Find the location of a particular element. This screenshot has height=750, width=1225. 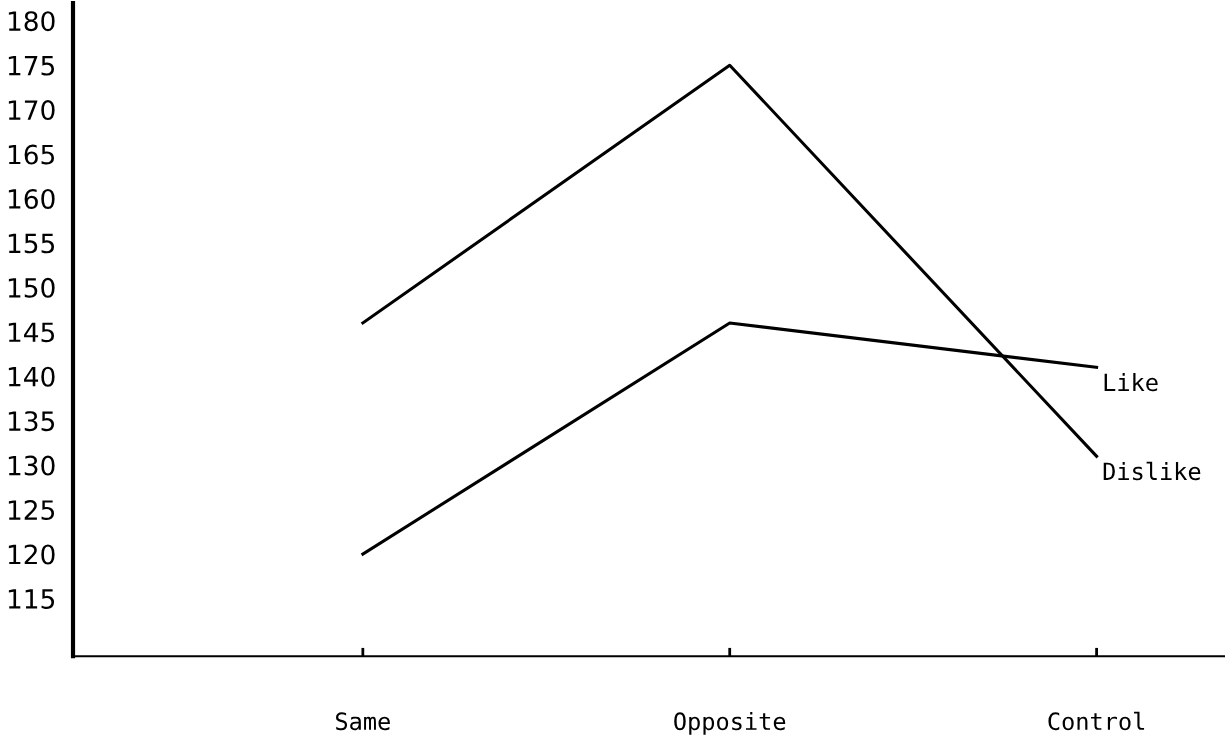

y-tick-label: 150 is located at coordinates (31, 287).